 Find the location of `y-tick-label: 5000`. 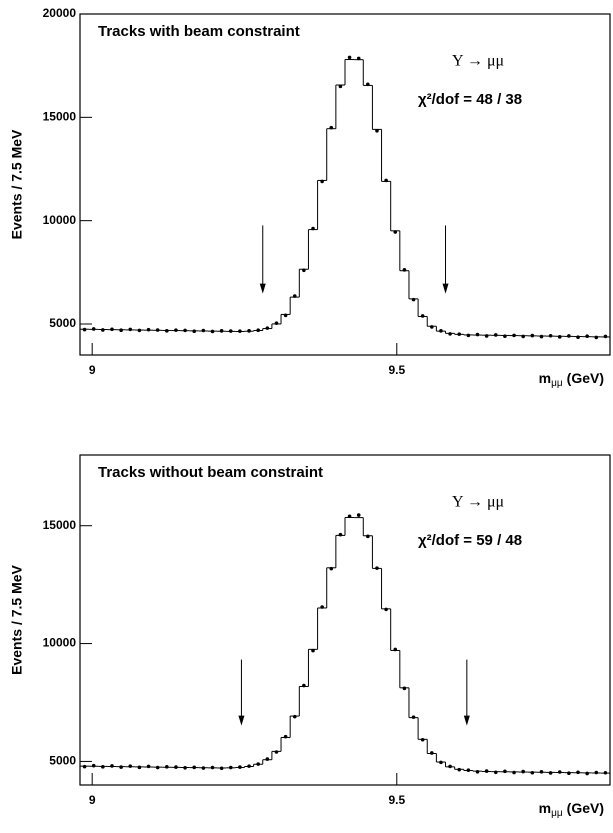

y-tick-label: 5000 is located at coordinates (62, 323).